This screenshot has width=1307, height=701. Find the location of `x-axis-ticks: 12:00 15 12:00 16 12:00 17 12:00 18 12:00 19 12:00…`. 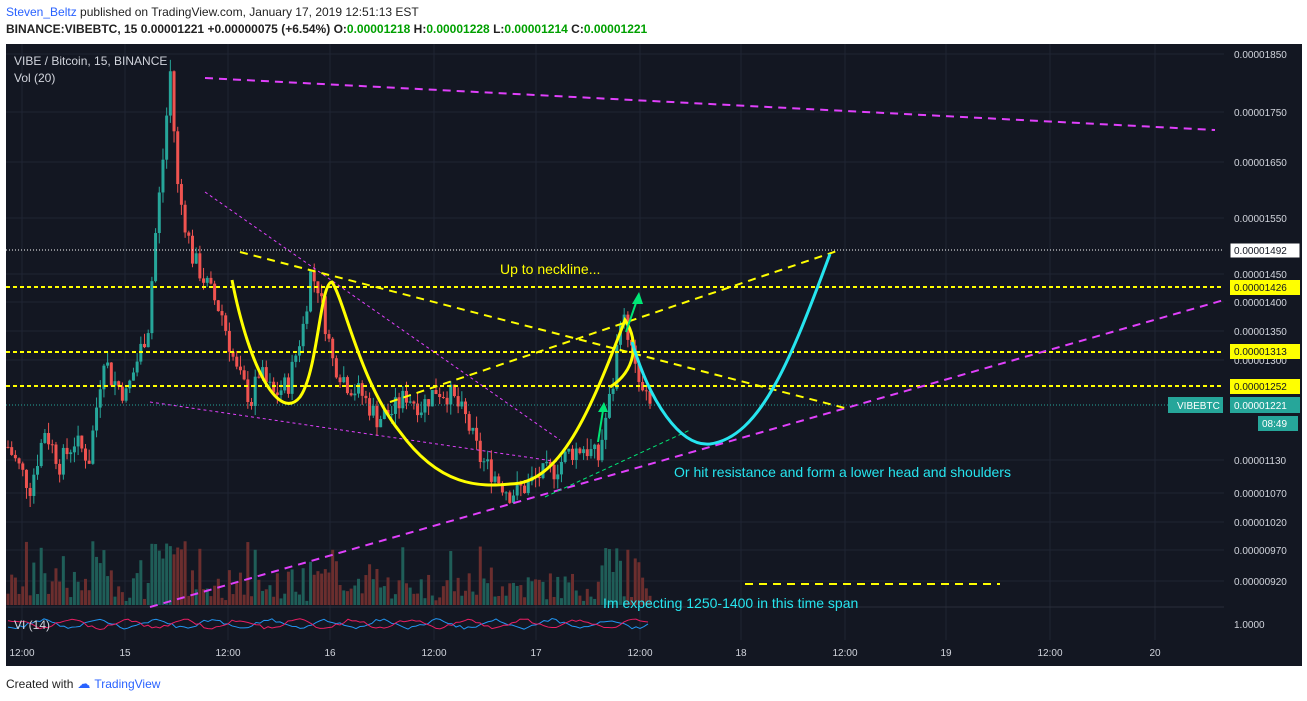

x-axis-ticks: 12:00 15 12:00 16 12:00 17 12:00 18 12:00 19 12:00… is located at coordinates (585, 653).